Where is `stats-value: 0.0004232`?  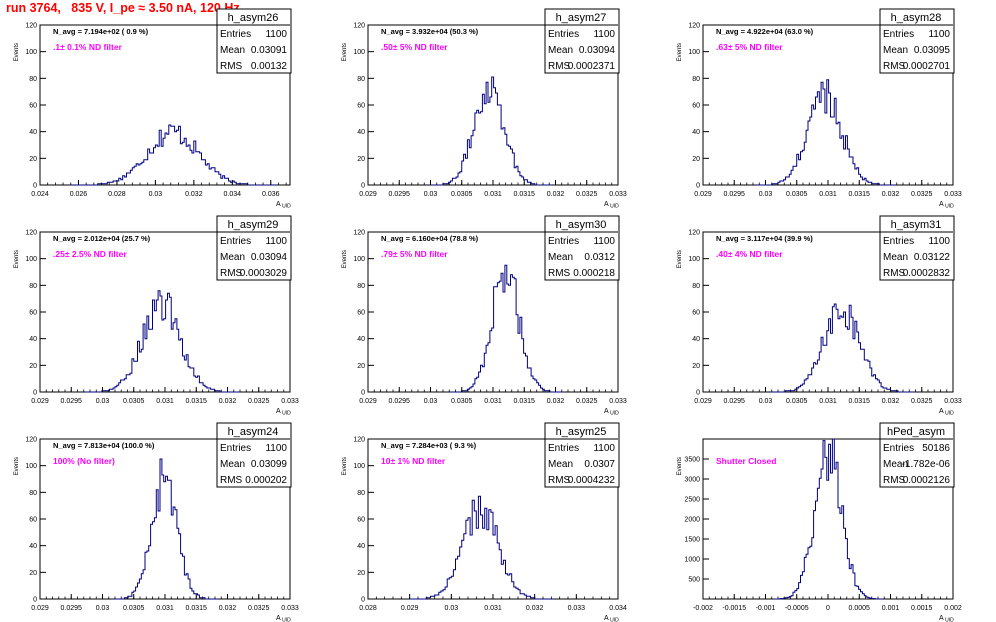
stats-value: 0.0004232 is located at coordinates (592, 480).